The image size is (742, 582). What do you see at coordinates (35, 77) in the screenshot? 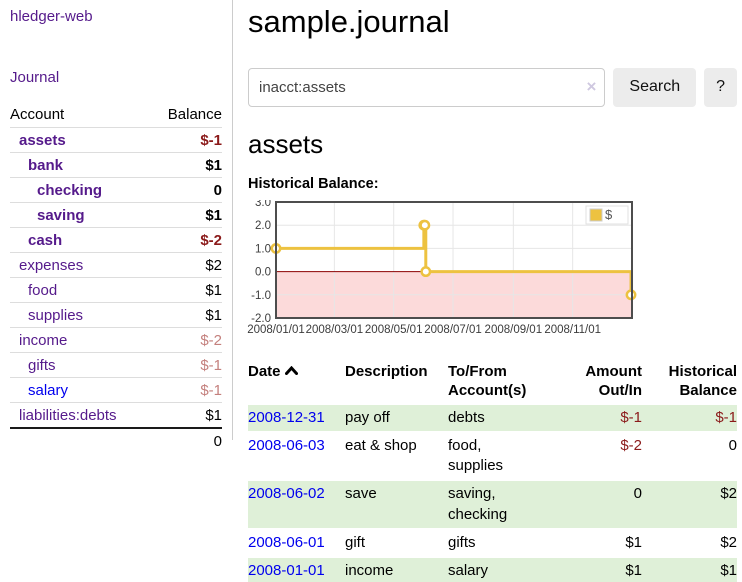
I see `sidebar-item-journal: Journal` at bounding box center [35, 77].